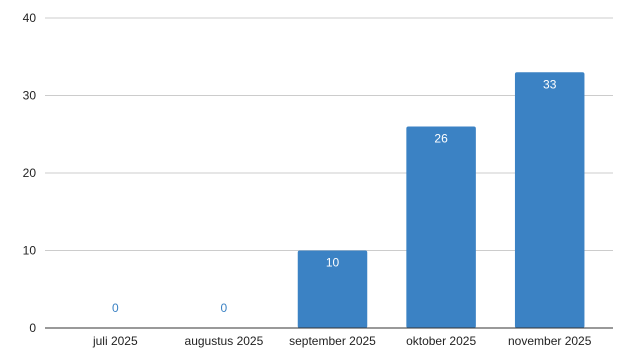 The height and width of the screenshot is (351, 627). I want to click on x-tick-label: september 2025, so click(332, 341).